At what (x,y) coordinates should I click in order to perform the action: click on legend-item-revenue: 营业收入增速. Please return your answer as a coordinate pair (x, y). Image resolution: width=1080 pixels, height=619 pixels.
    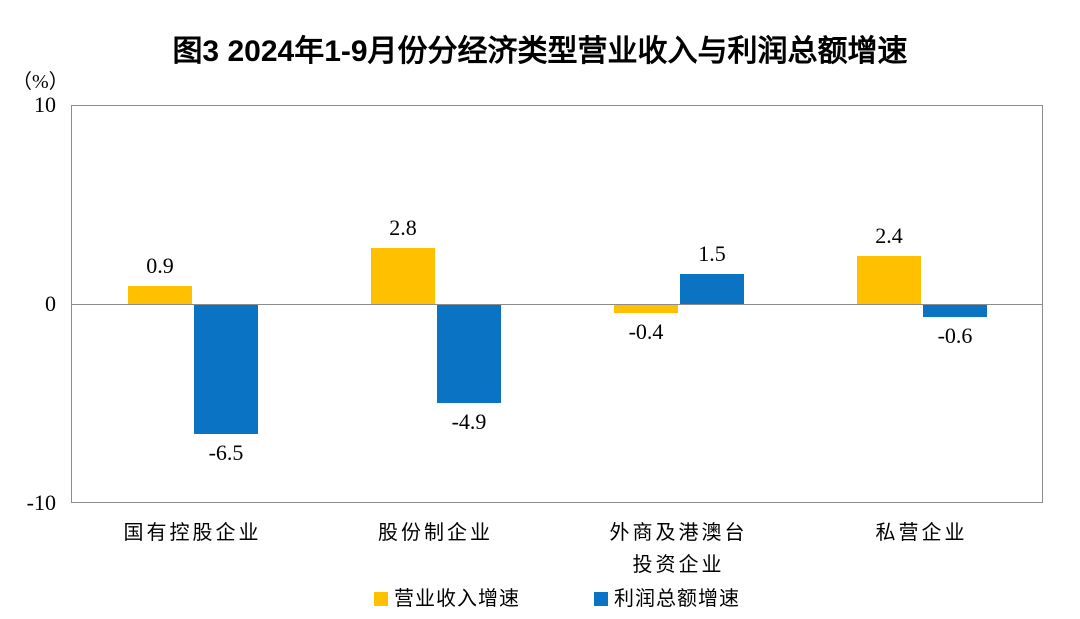
    Looking at the image, I should click on (447, 599).